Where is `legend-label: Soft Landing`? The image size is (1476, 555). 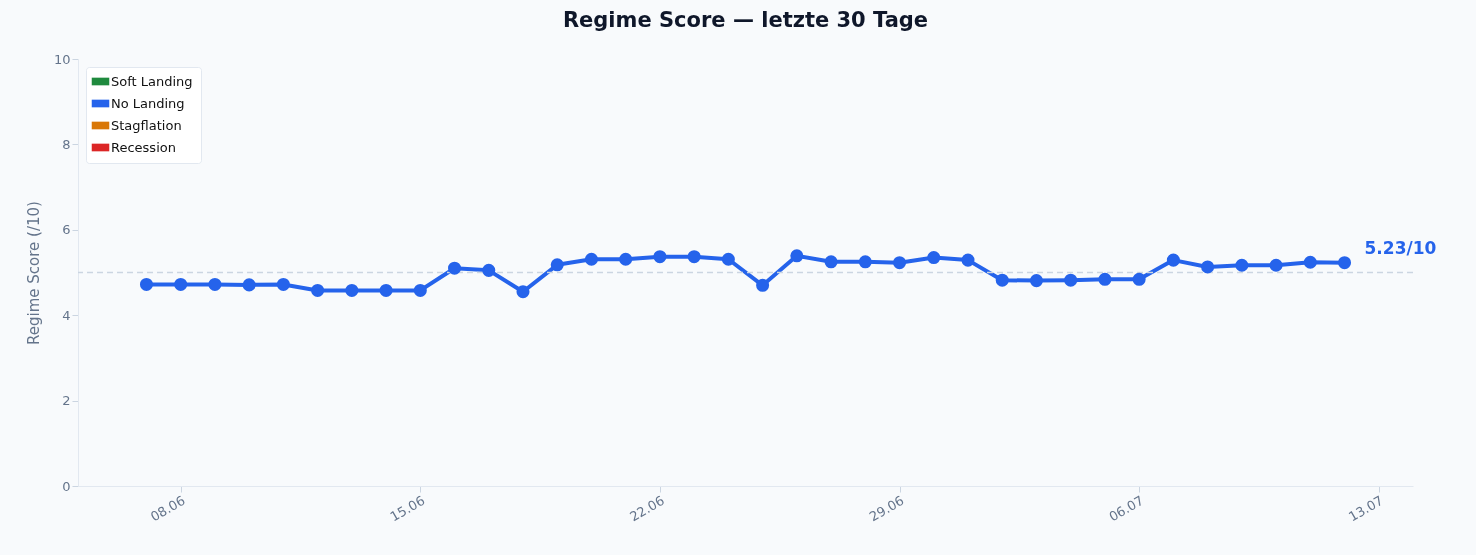 legend-label: Soft Landing is located at coordinates (152, 81).